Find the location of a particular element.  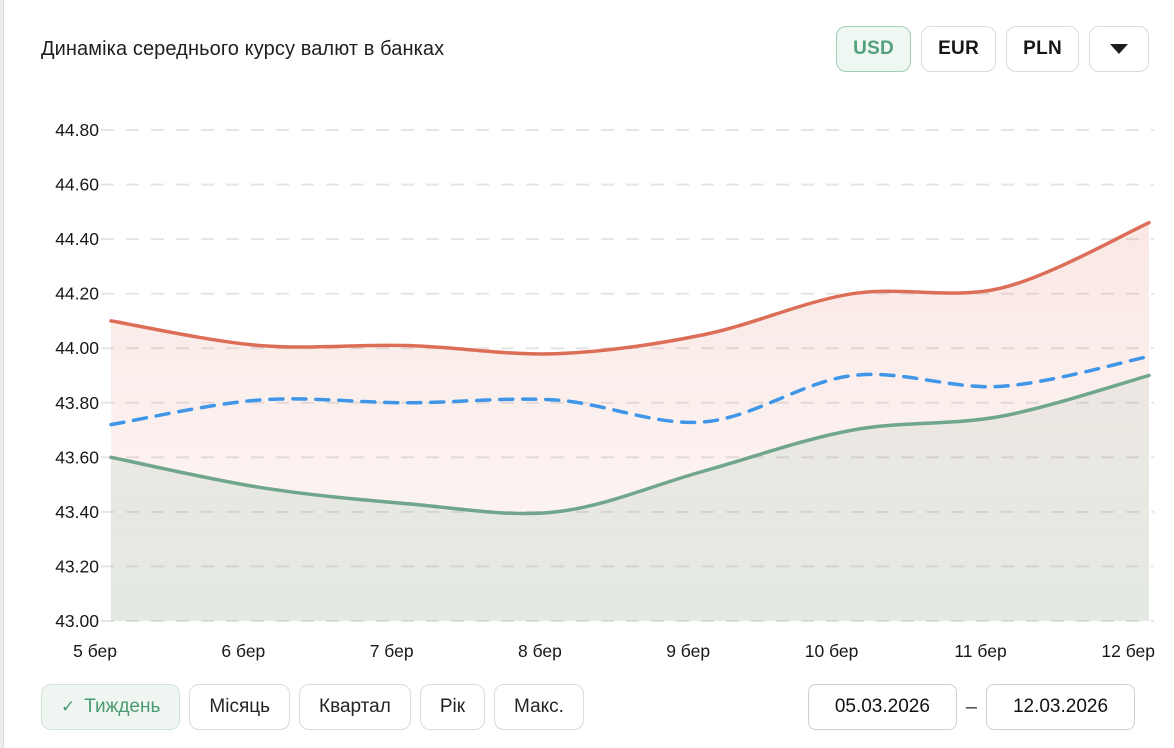

svg-text: 44.00 is located at coordinates (77, 348).